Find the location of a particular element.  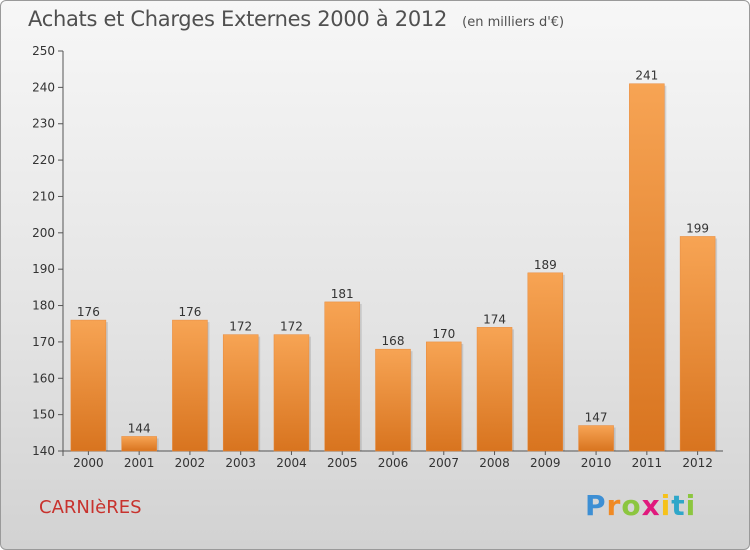

x-tick-label: 2005 is located at coordinates (342, 463).